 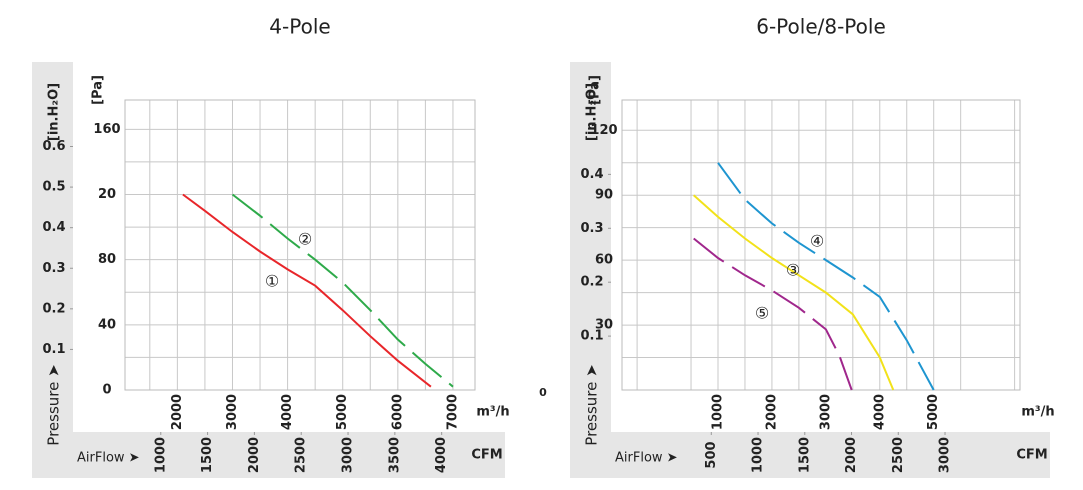 What do you see at coordinates (106, 129) in the screenshot?
I see `y-tick-label: 160` at bounding box center [106, 129].